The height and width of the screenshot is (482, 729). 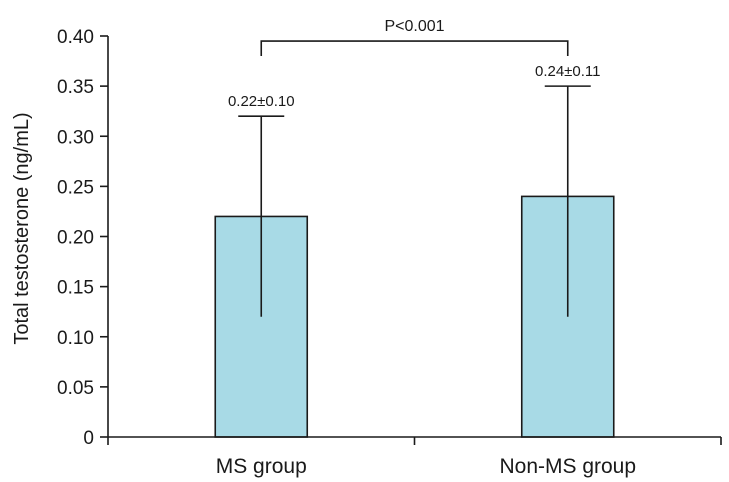 What do you see at coordinates (414, 37) in the screenshot?
I see `significance-bracket: P<0.001` at bounding box center [414, 37].